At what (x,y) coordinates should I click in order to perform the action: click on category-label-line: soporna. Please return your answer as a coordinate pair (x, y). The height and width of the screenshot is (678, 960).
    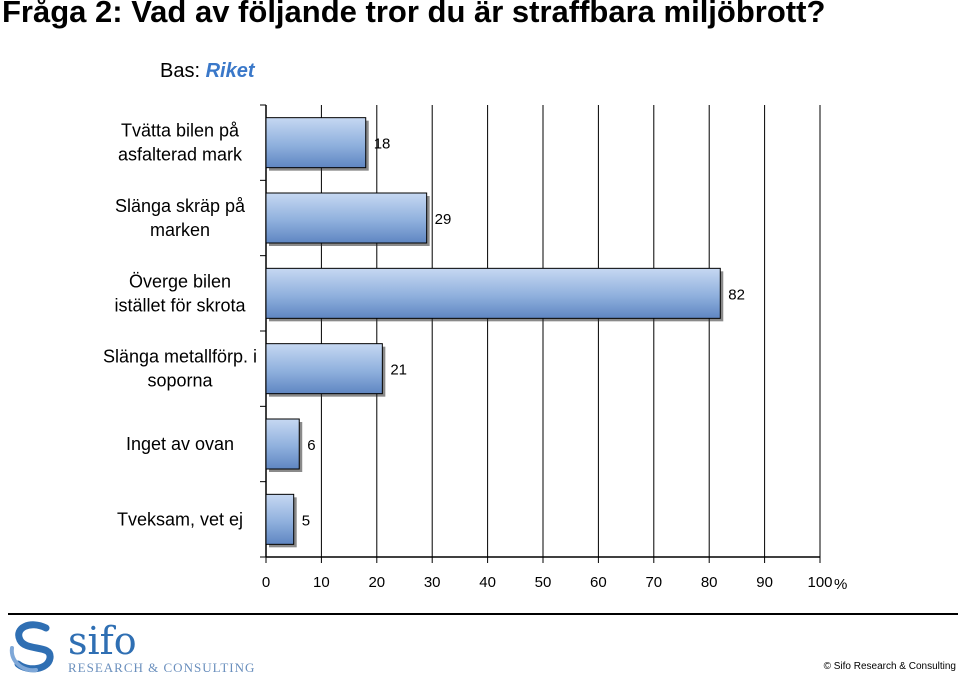
    Looking at the image, I should click on (180, 381).